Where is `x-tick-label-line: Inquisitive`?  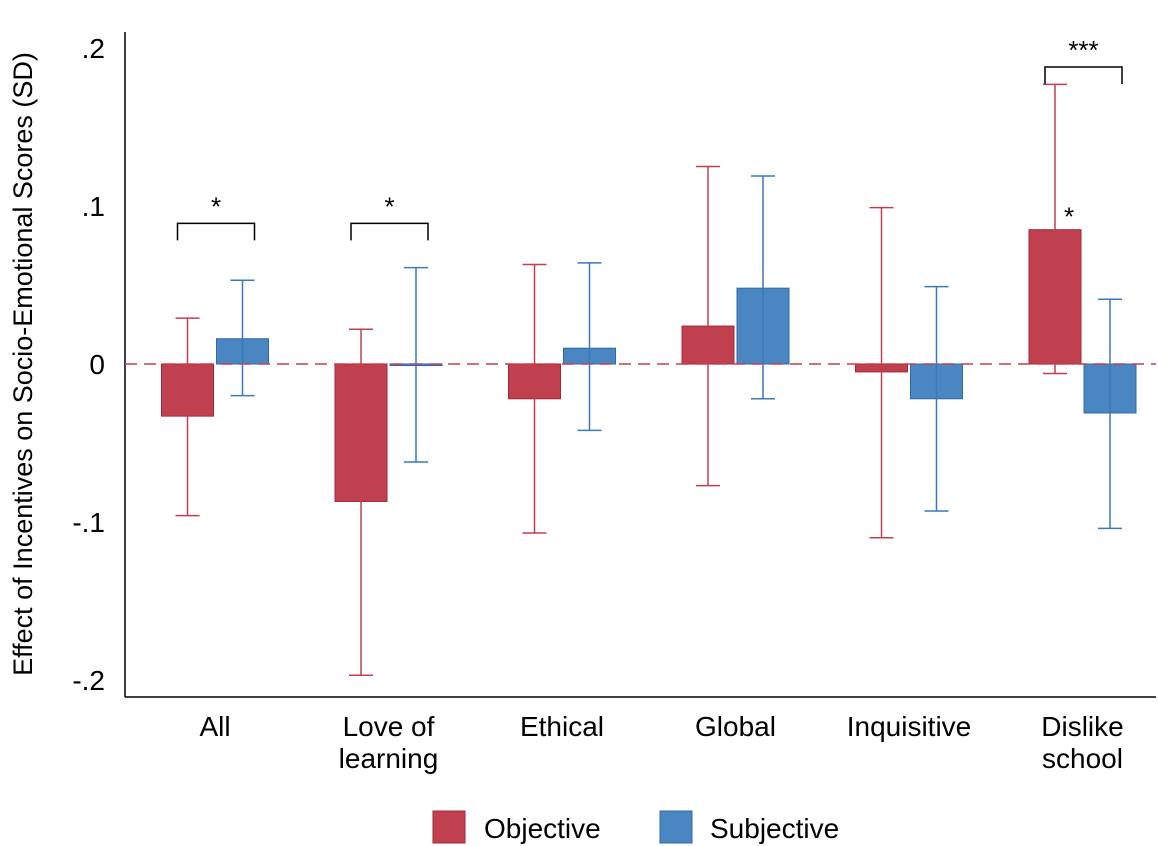
x-tick-label-line: Inquisitive is located at coordinates (909, 726).